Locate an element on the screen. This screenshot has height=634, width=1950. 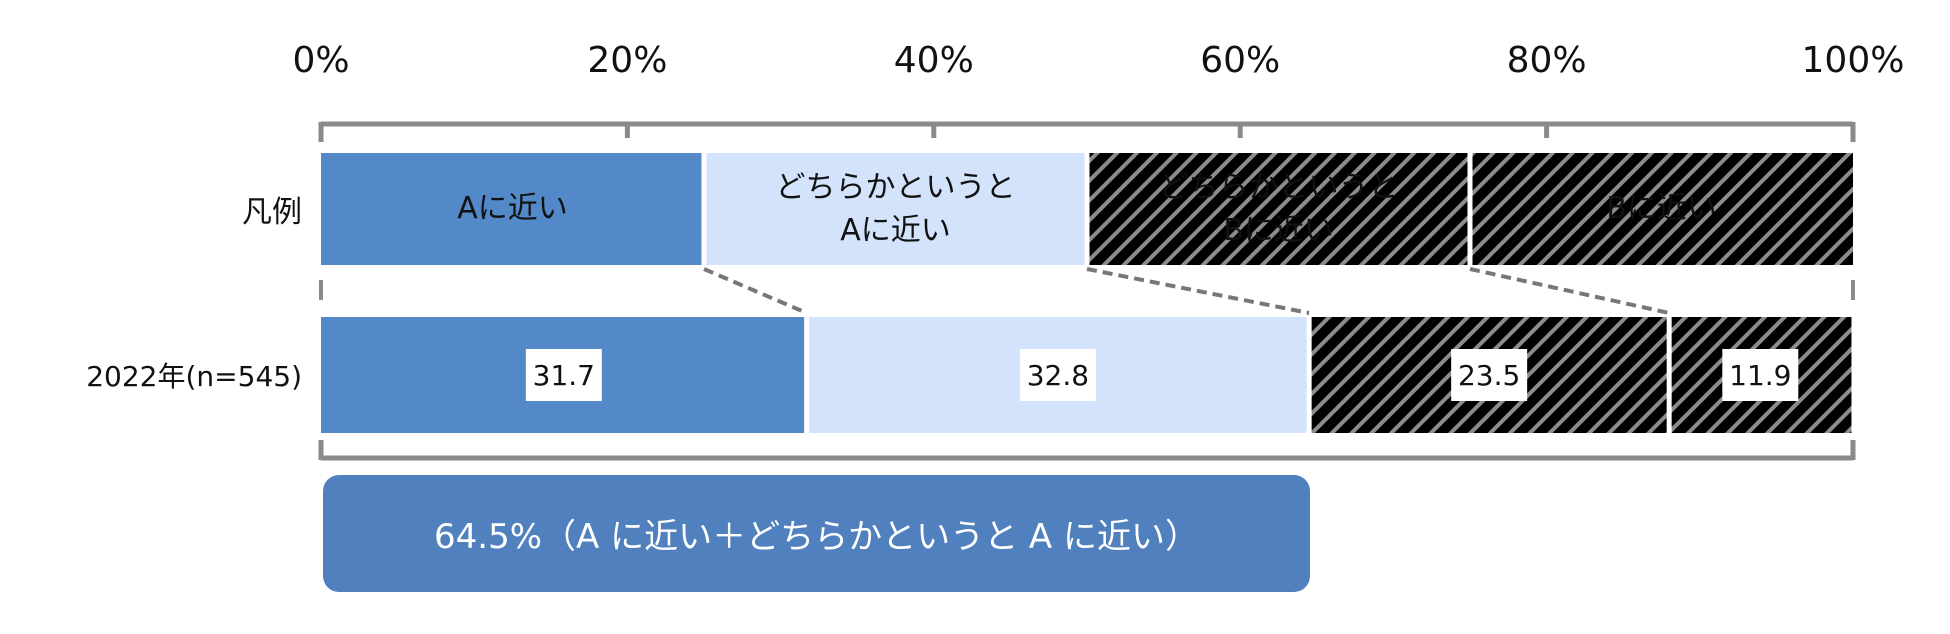
x-tick-label: 60% is located at coordinates (1240, 60).